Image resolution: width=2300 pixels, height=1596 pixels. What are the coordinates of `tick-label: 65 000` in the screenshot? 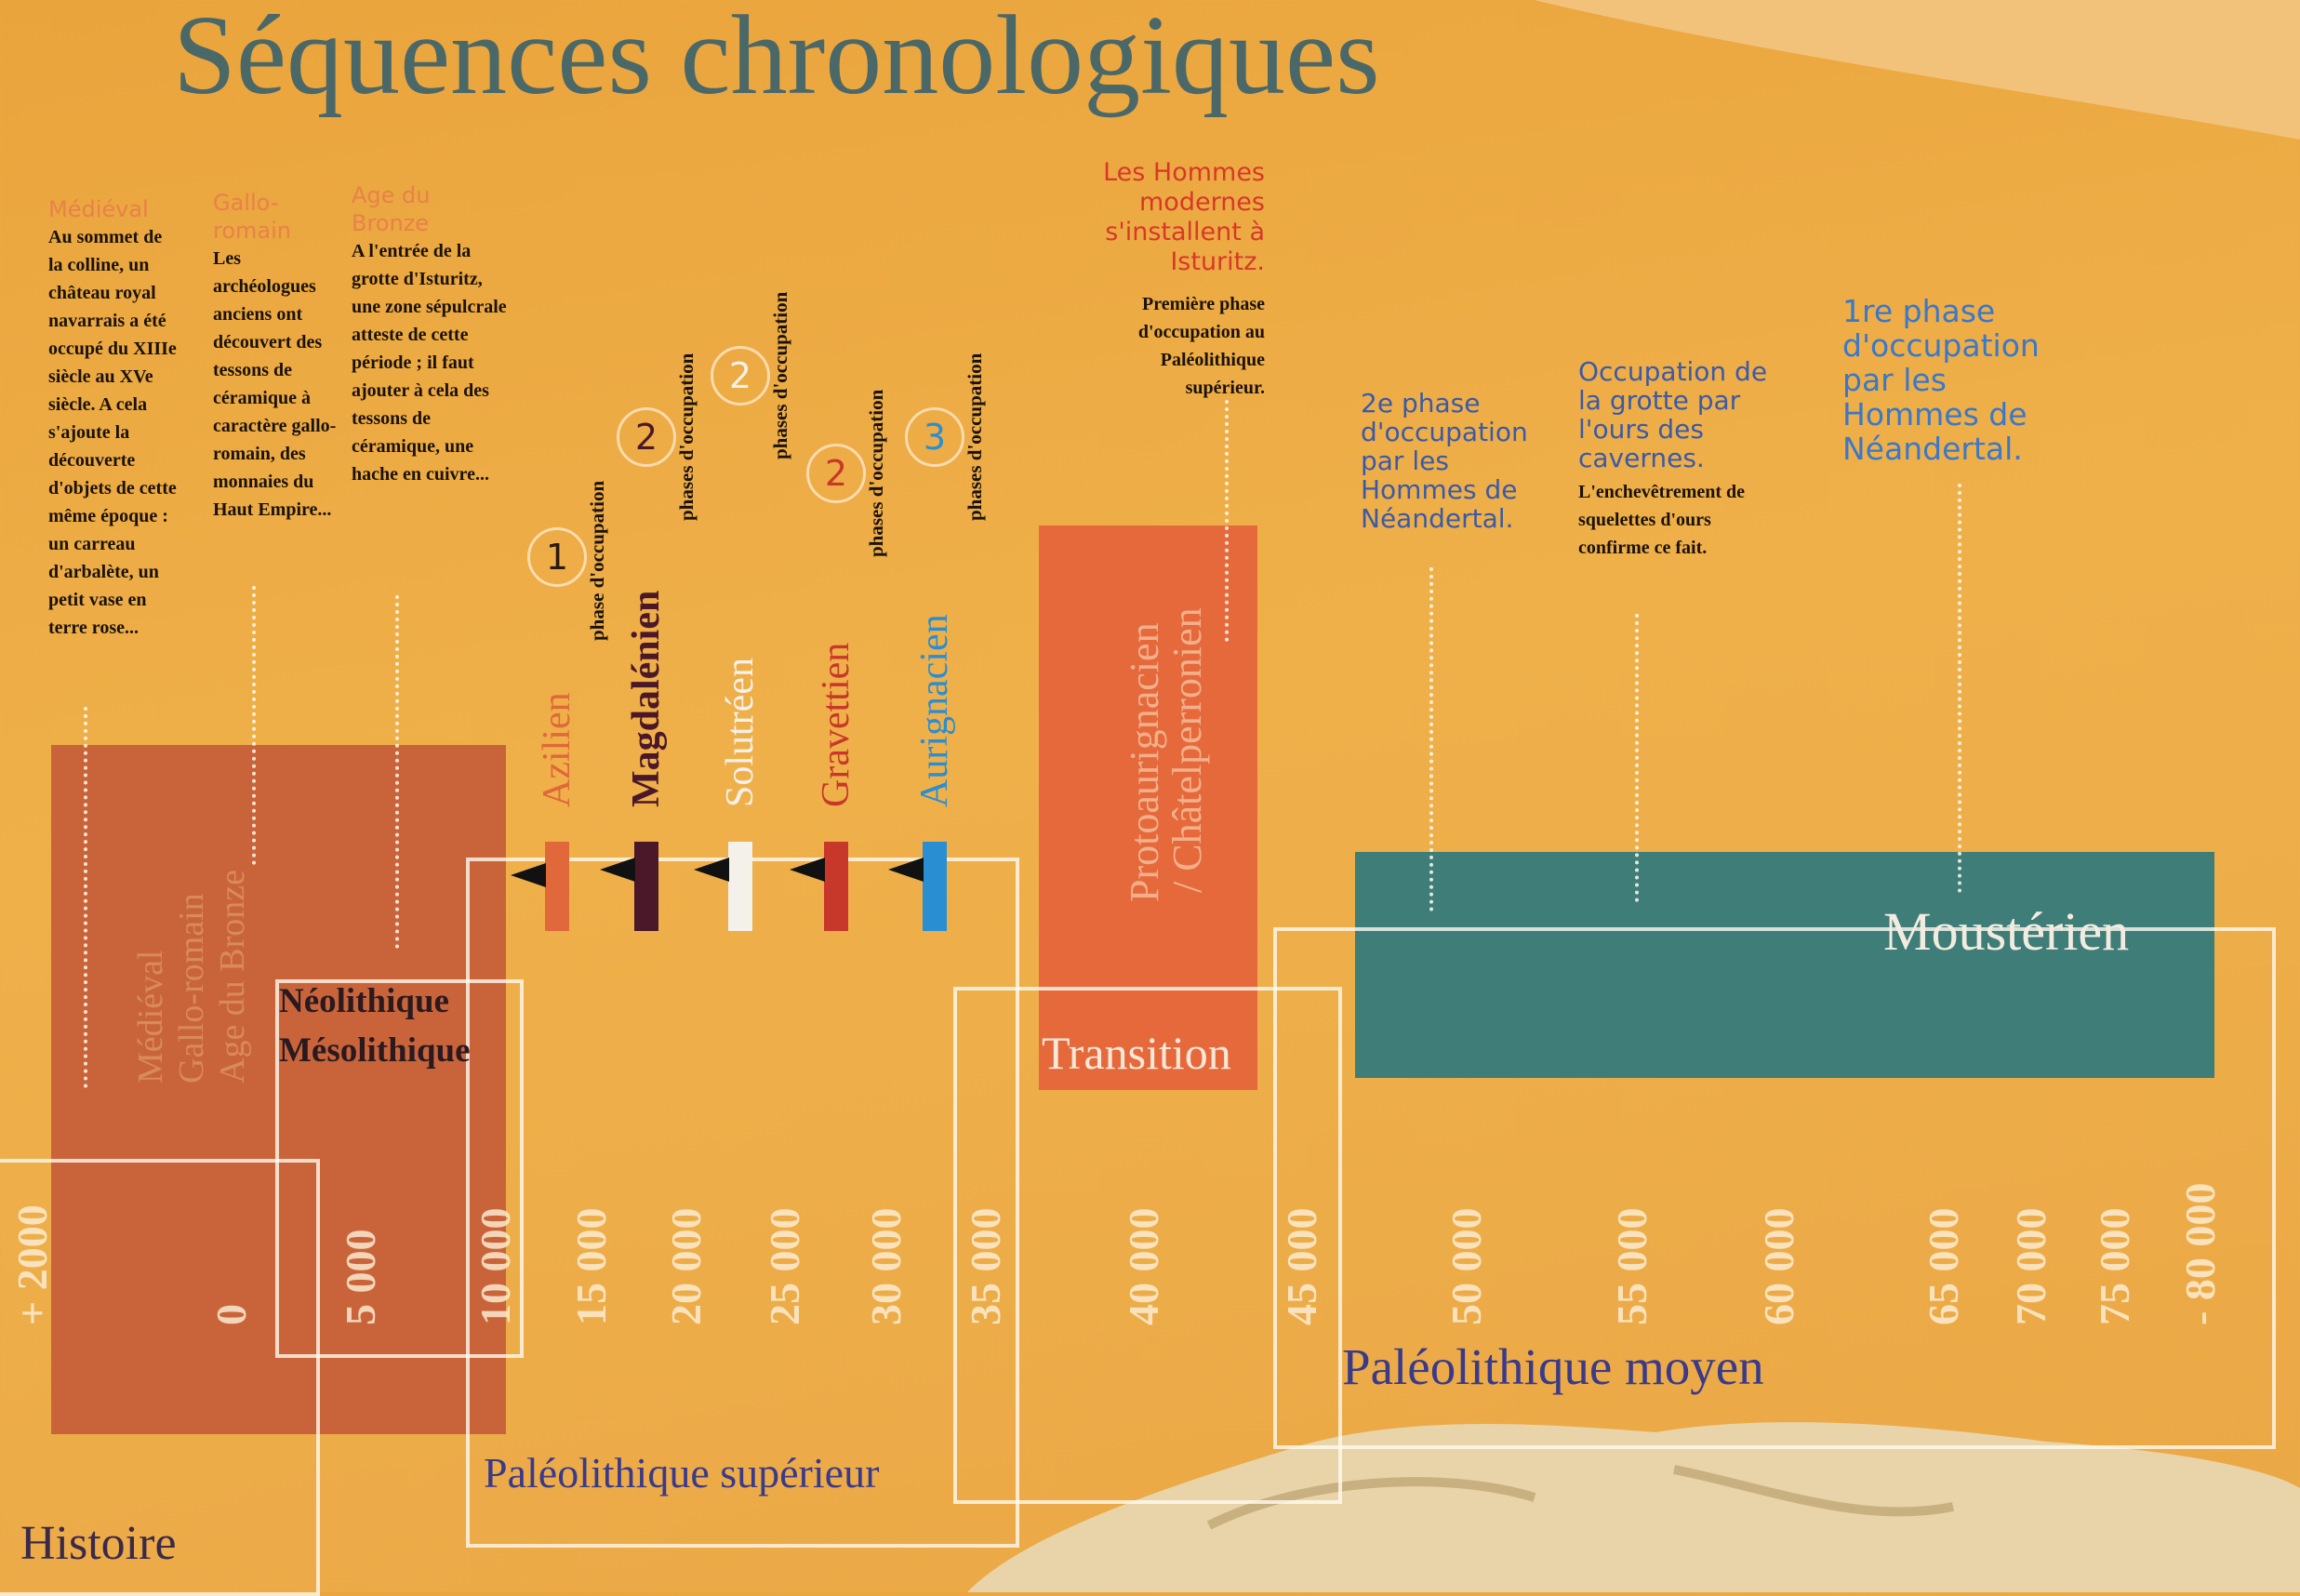 It's located at (1943, 1267).